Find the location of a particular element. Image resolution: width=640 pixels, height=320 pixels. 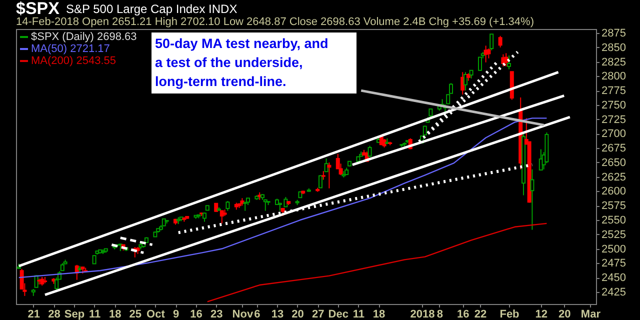

x-tick-label: 6 is located at coordinates (257, 314).